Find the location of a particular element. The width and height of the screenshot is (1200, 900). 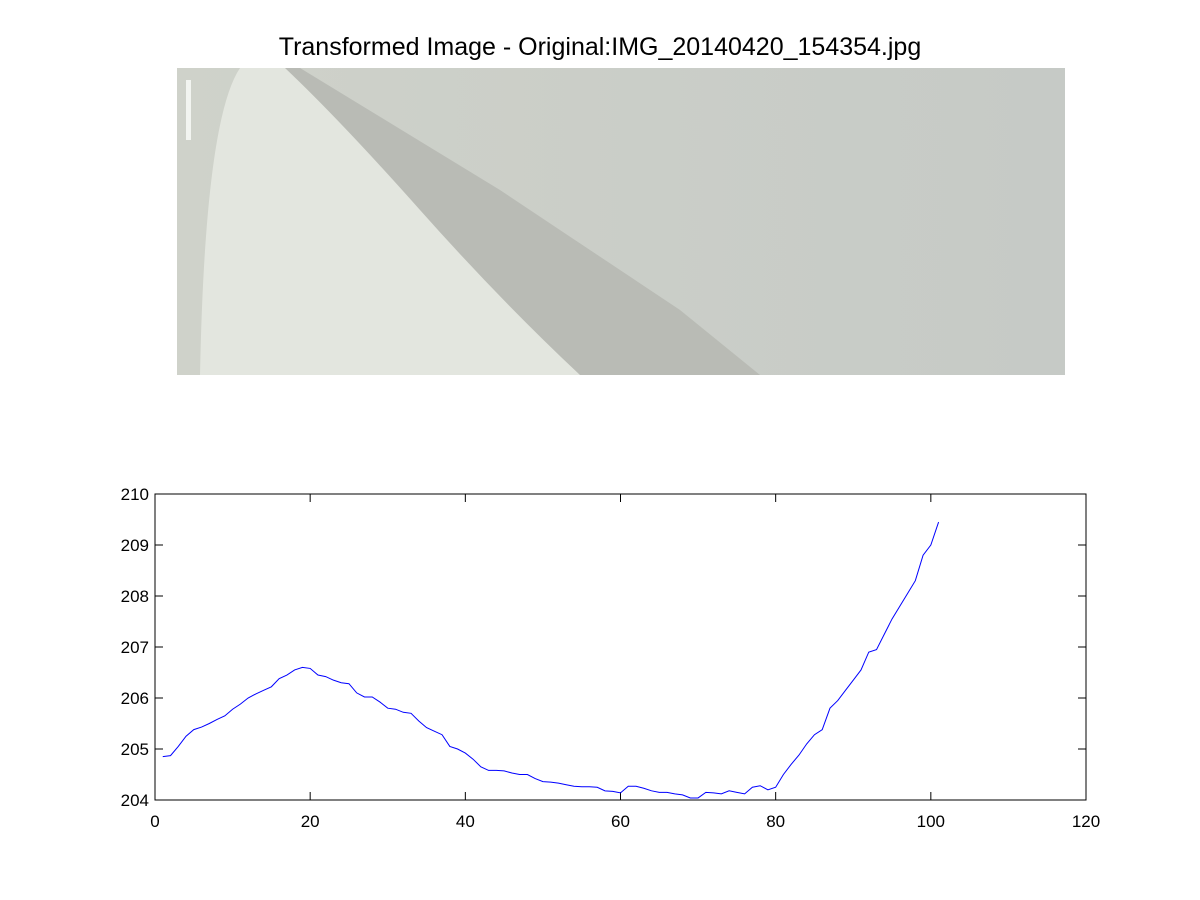

x-tick-label: 40 is located at coordinates (465, 821).